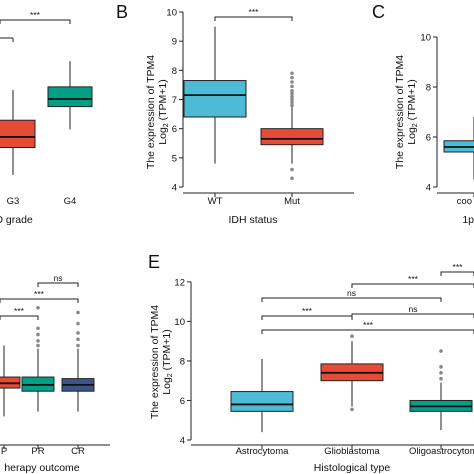 The width and height of the screenshot is (474, 474). Describe the element at coordinates (171, 13) in the screenshot. I see `panel-b-y-tick-label: 10` at that location.